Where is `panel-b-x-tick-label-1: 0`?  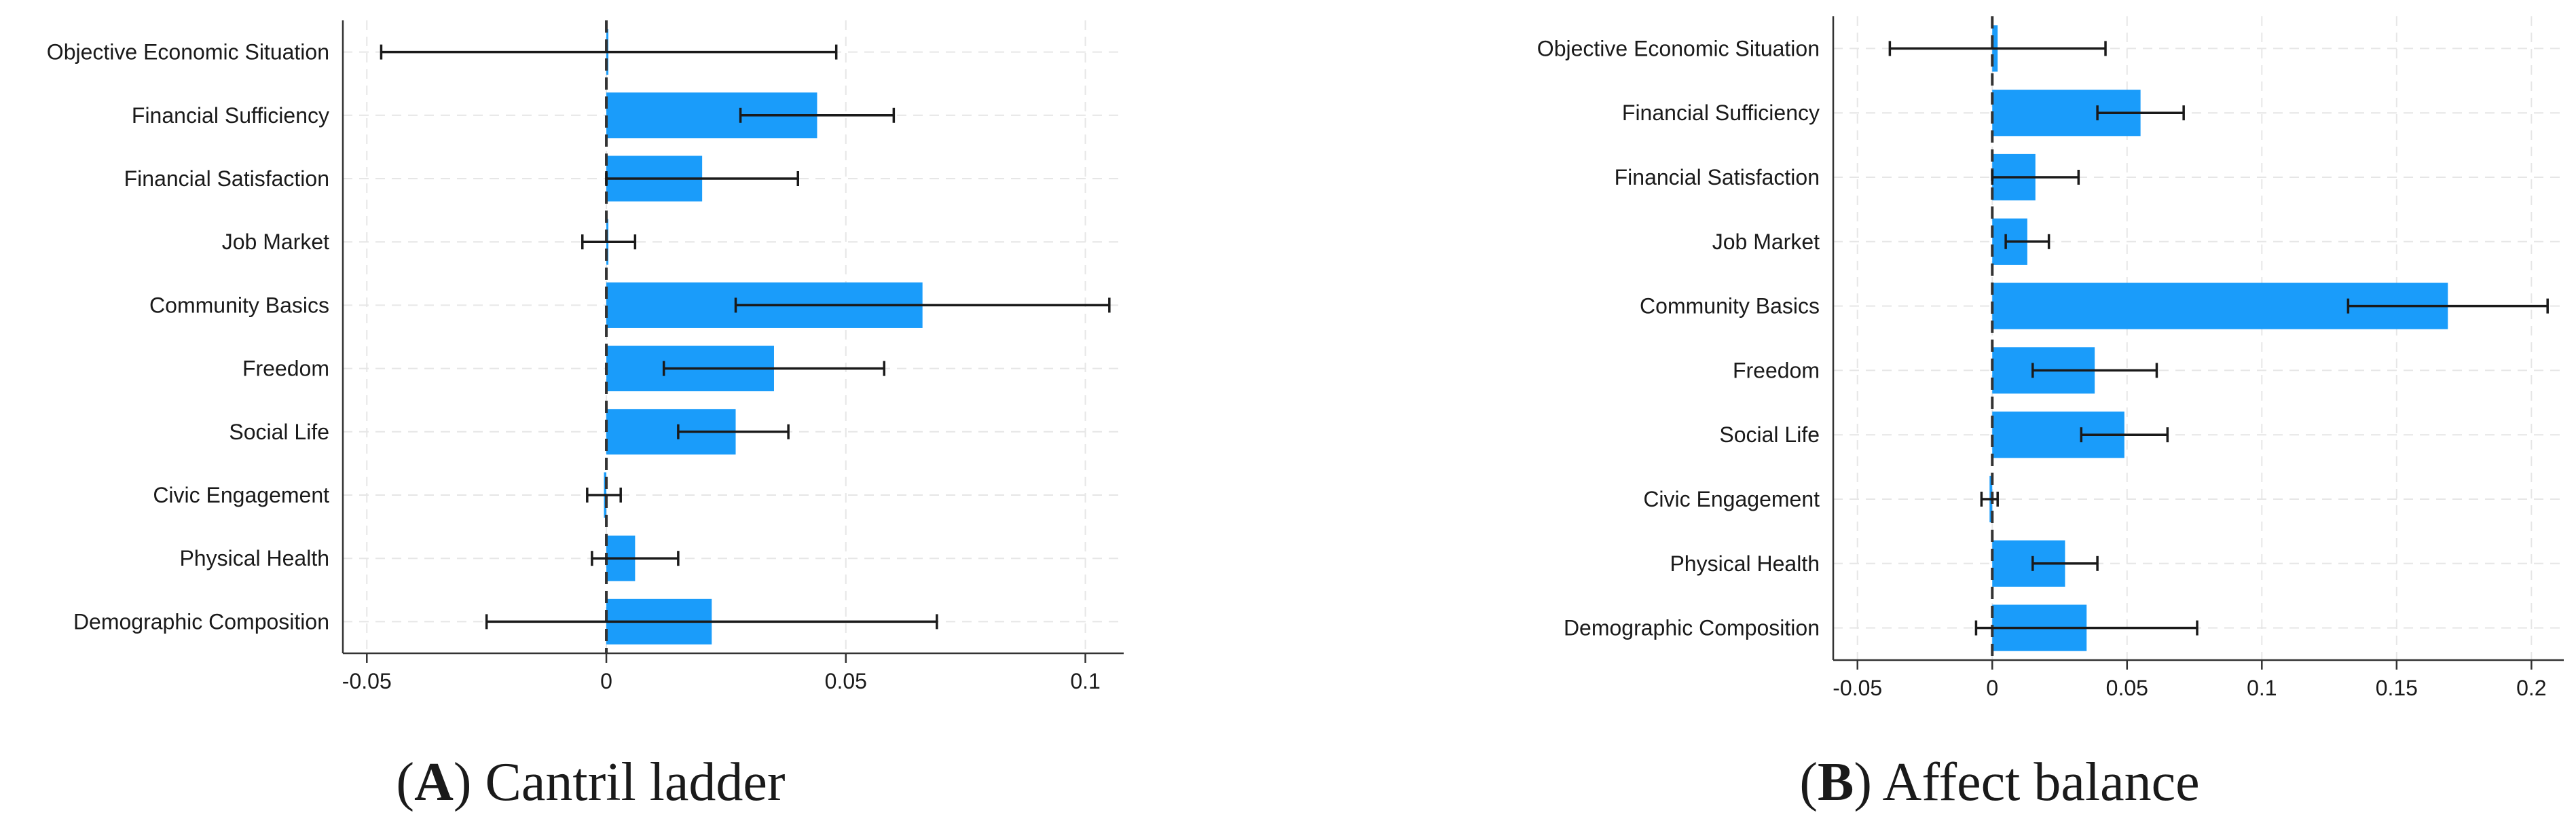
panel-b-x-tick-label-1: 0 is located at coordinates (1992, 688).